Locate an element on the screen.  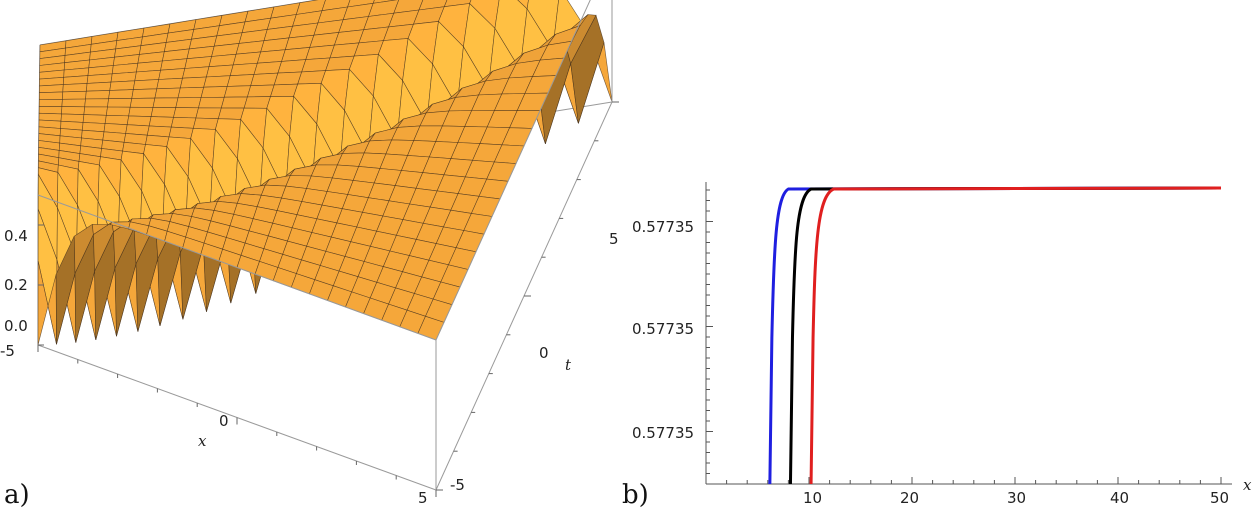
panel-label-a: a) is located at coordinates (17, 495).